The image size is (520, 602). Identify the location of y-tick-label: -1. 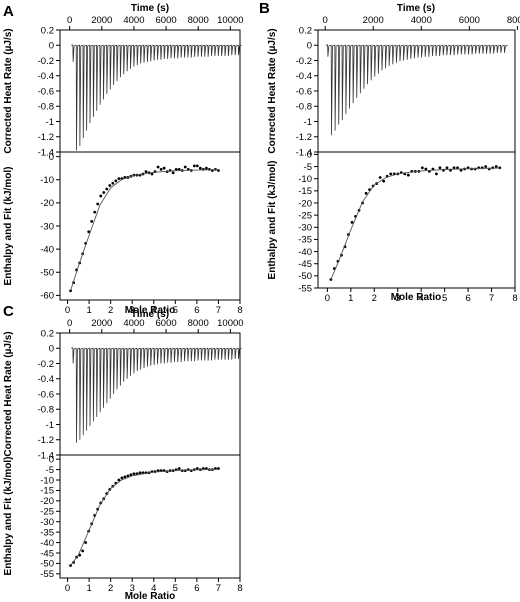
(308, 122).